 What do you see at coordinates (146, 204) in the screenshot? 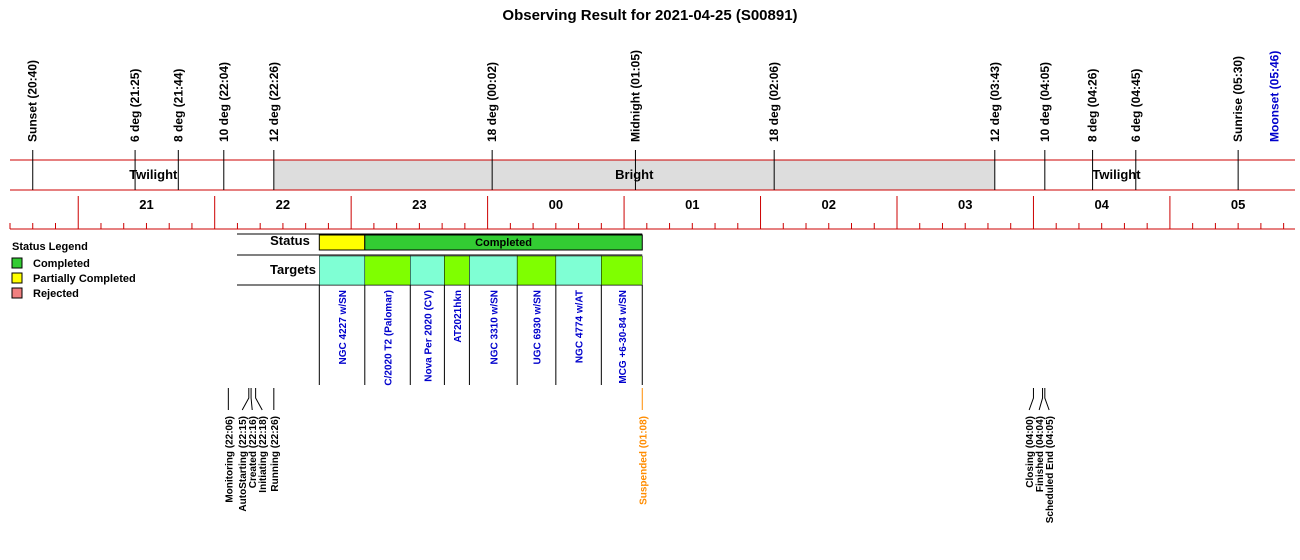
I see `hour-label-0: 21` at bounding box center [146, 204].